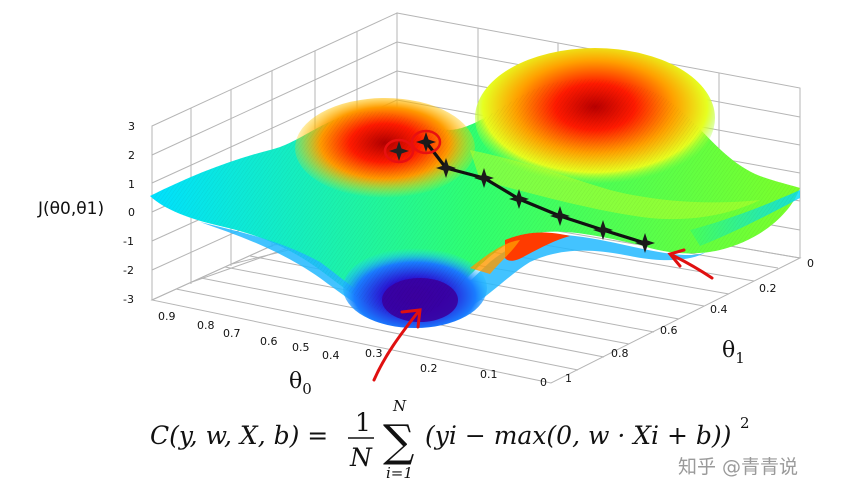 The height and width of the screenshot is (500, 867). Describe the element at coordinates (300, 383) in the screenshot. I see `theta0-label: θ0` at that location.